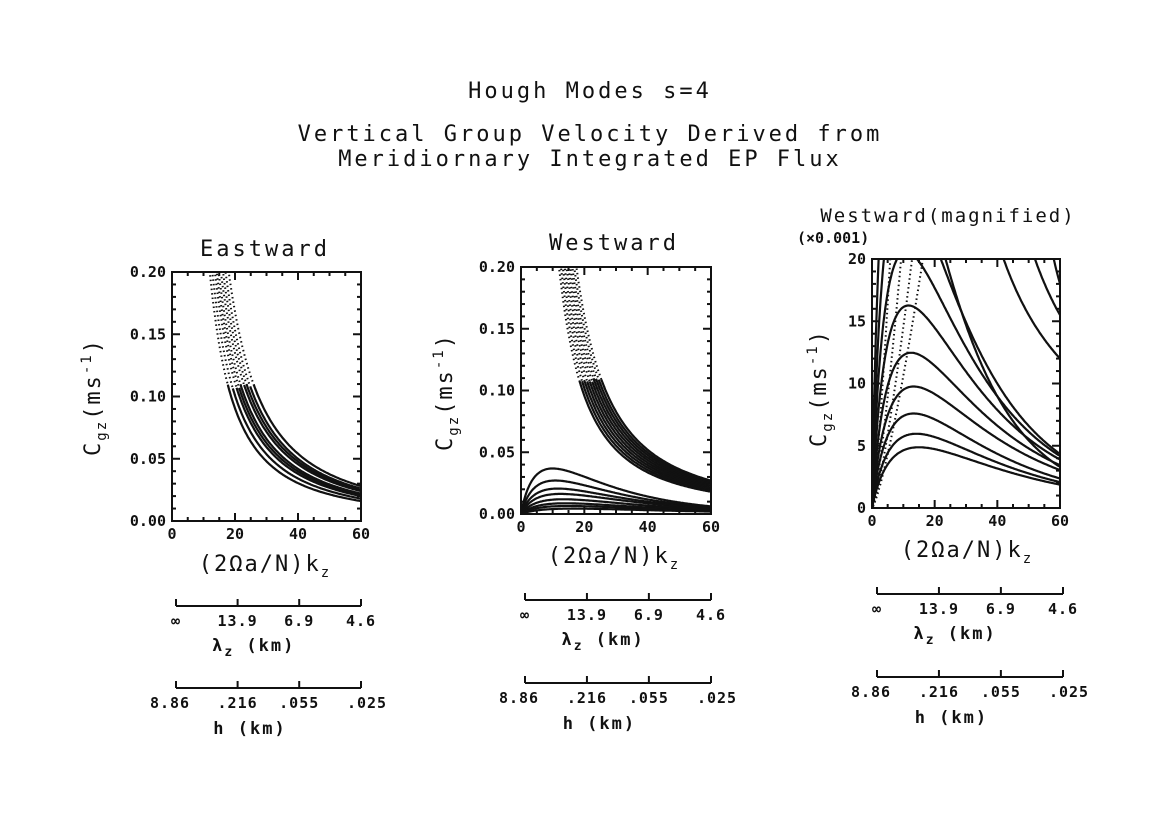  Describe the element at coordinates (614, 243) in the screenshot. I see `westward-panel-title: Westward` at that location.